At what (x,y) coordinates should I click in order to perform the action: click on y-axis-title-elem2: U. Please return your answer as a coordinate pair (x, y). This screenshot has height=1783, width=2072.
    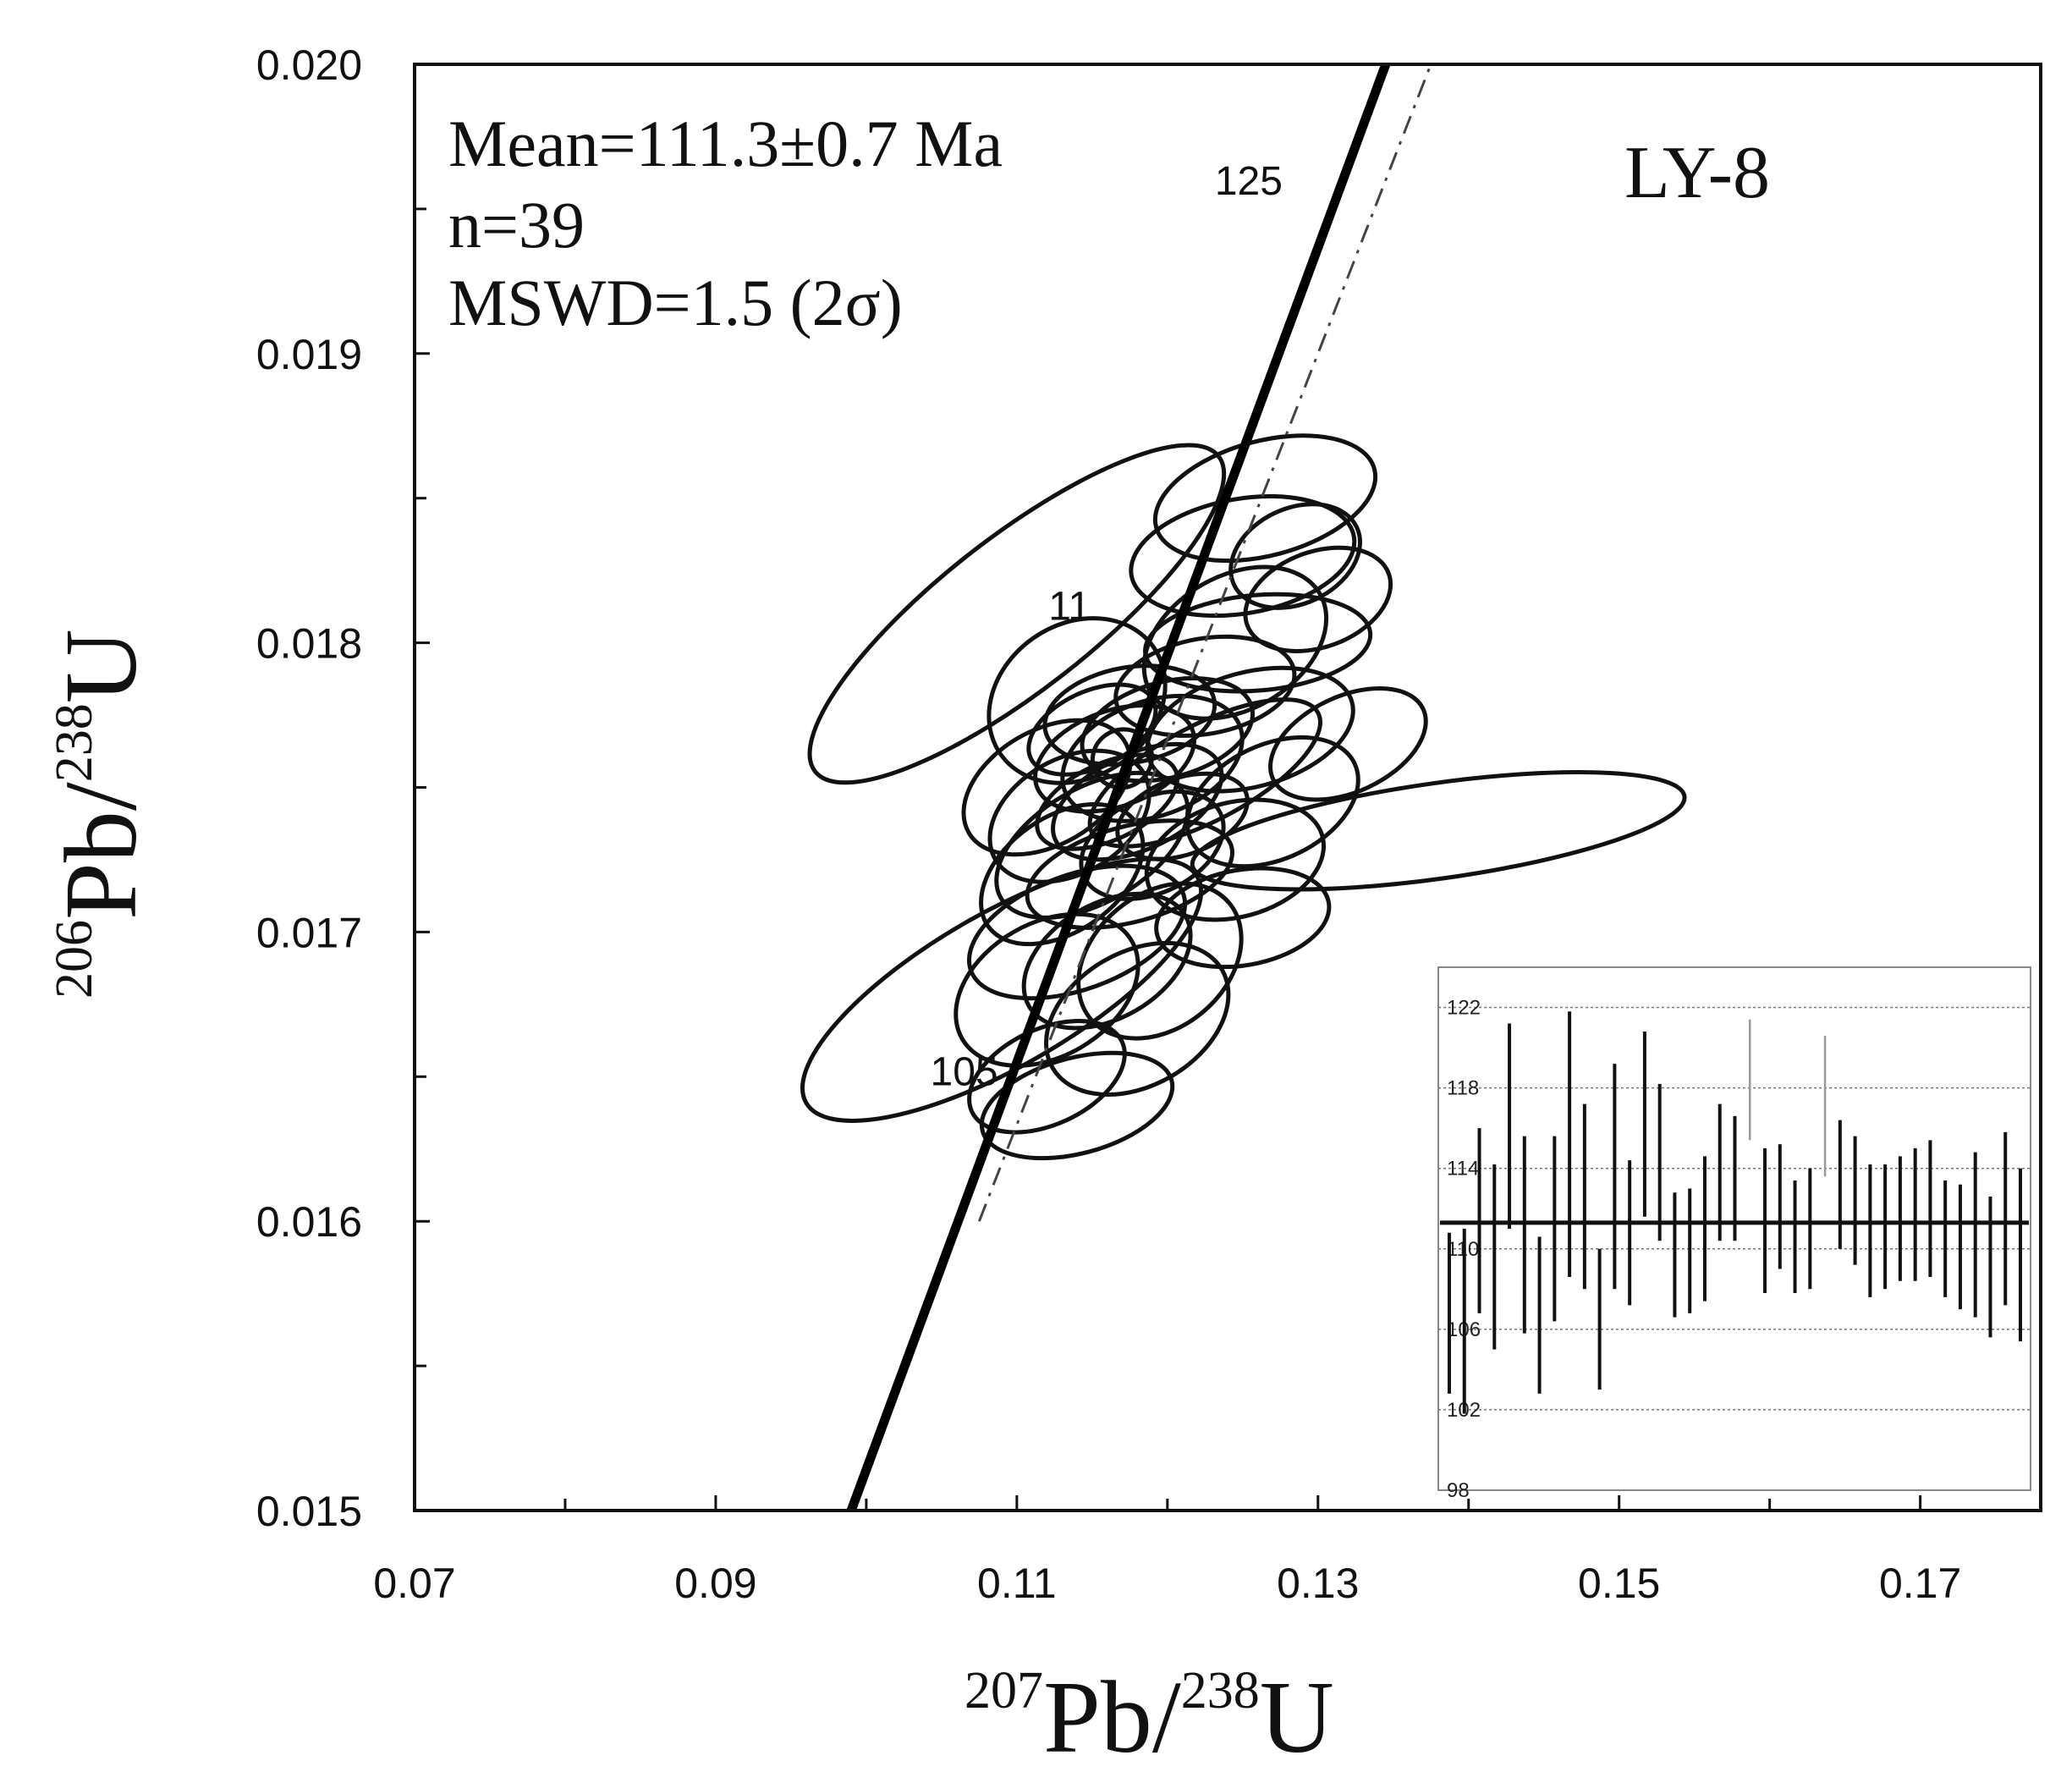
    Looking at the image, I should click on (101, 666).